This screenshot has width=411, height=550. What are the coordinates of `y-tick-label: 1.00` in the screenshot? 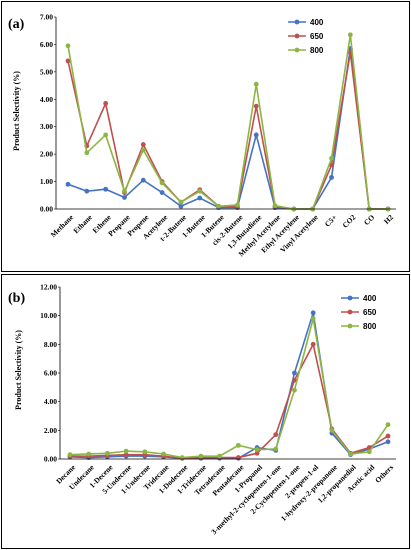 It's located at (46, 181).